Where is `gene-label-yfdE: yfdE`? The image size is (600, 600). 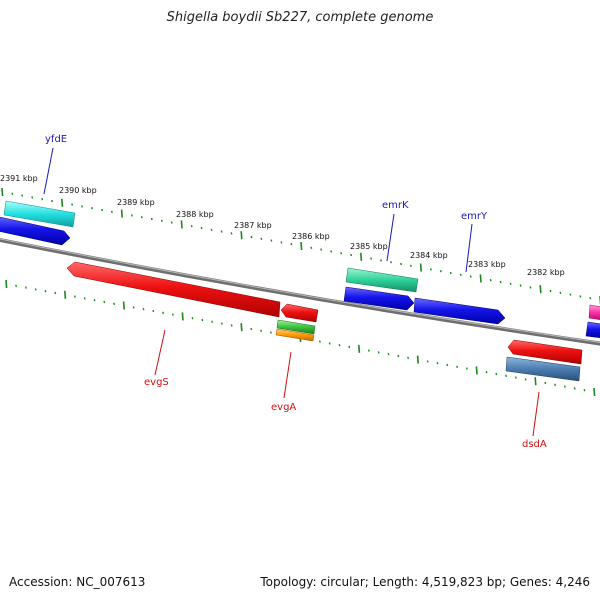
gene-label-yfdE: yfdE is located at coordinates (56, 139).